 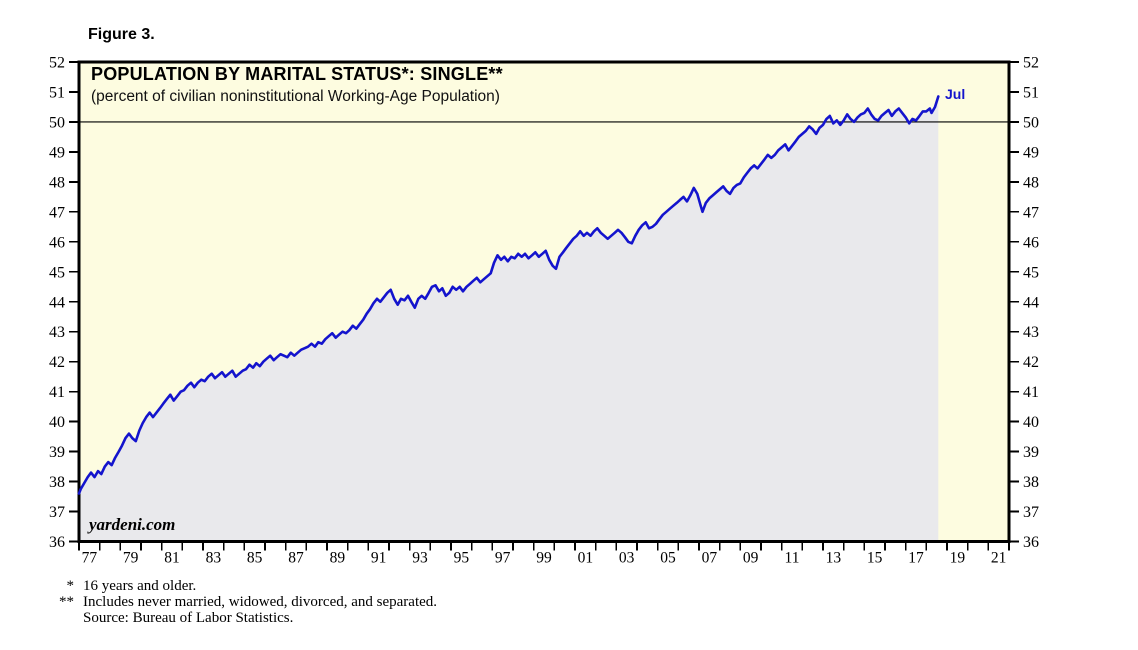 What do you see at coordinates (131, 558) in the screenshot?
I see `x-axis-label: 79` at bounding box center [131, 558].